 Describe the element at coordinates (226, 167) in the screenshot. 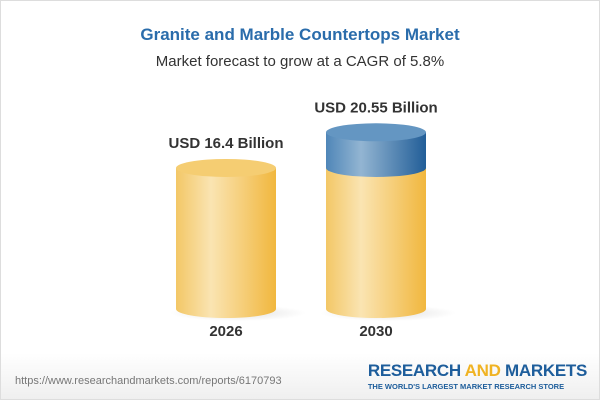

I see `cylinder-2026-top` at that location.